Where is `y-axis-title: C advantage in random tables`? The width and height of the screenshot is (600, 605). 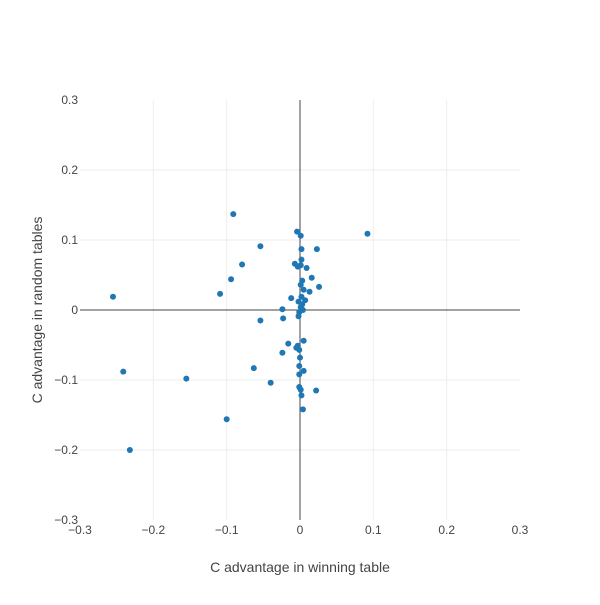
y-axis-title: C advantage in random tables is located at coordinates (37, 310).